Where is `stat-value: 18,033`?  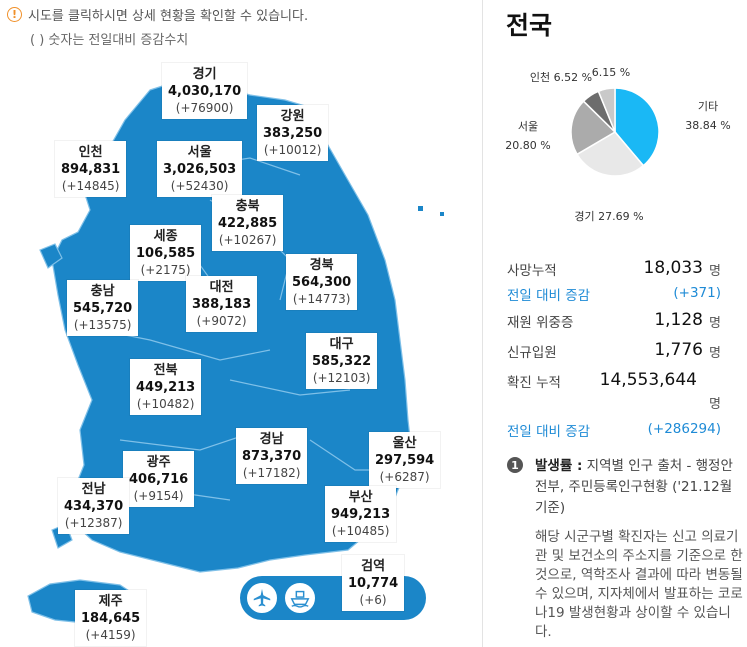 stat-value: 18,033 is located at coordinates (673, 268).